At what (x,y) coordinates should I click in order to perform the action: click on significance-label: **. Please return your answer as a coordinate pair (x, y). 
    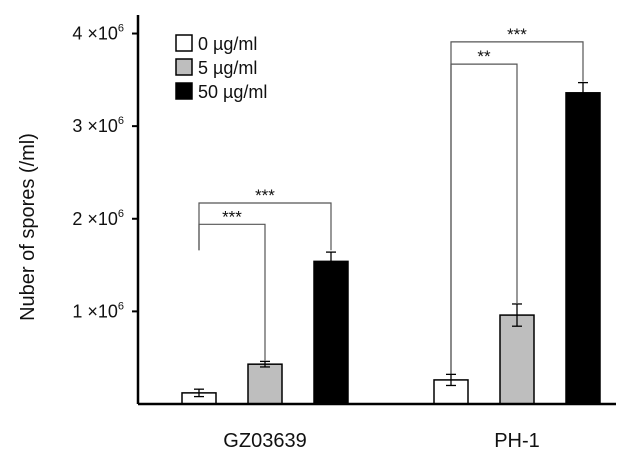
    Looking at the image, I should click on (484, 56).